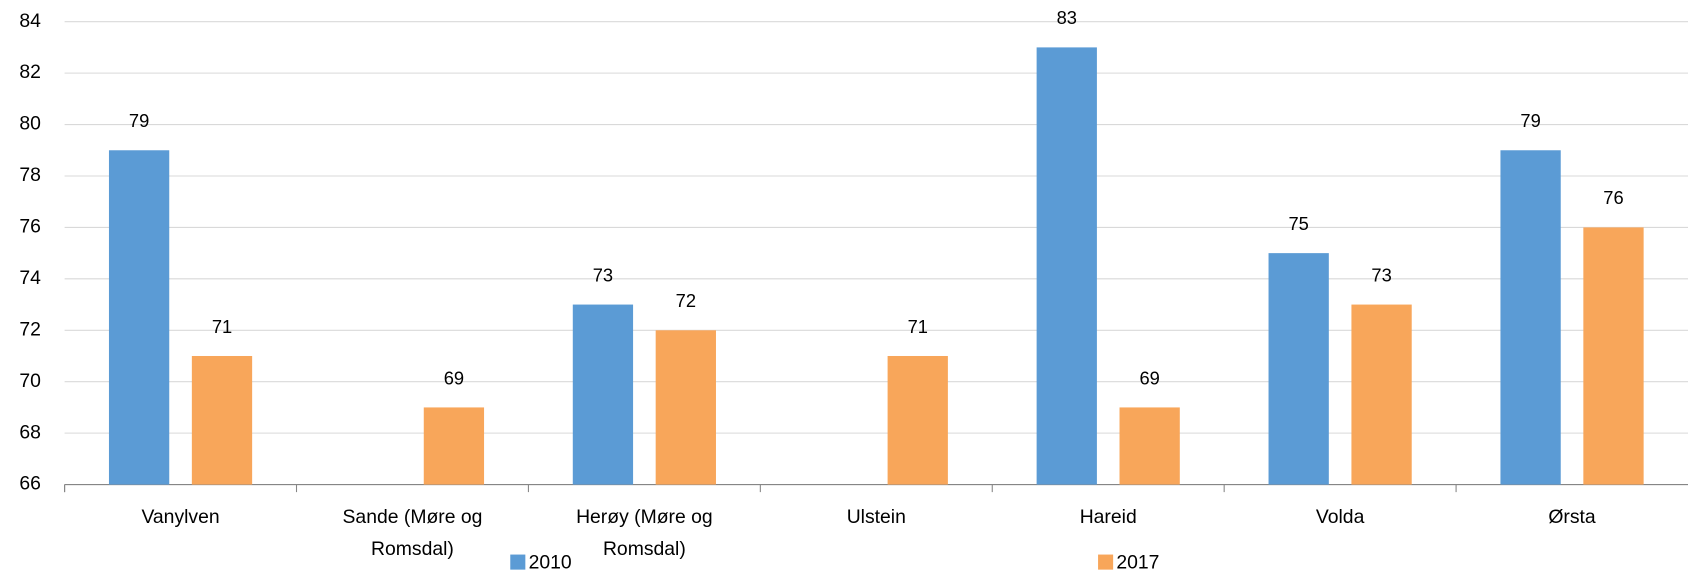 The width and height of the screenshot is (1688, 573). Describe the element at coordinates (644, 533) in the screenshot. I see `x-tick-label: Herøy (Møre og Romsdal)` at that location.